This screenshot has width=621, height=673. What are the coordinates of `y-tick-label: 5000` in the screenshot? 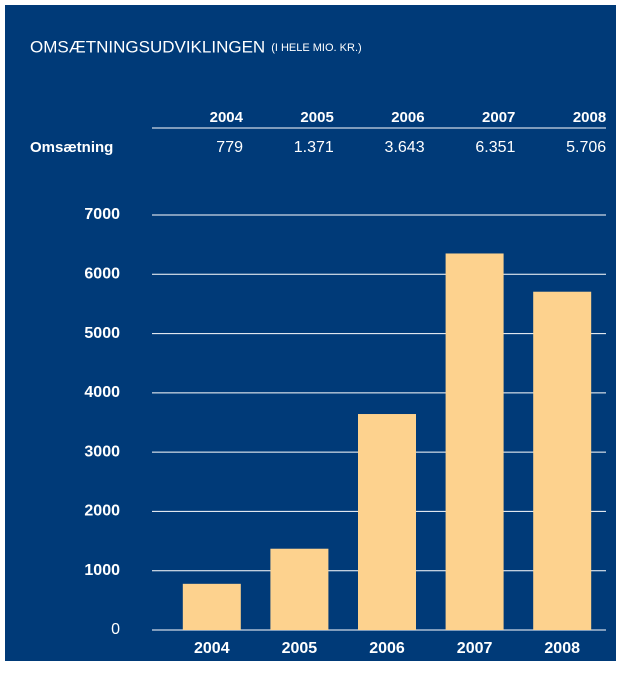 It's located at (102, 333).